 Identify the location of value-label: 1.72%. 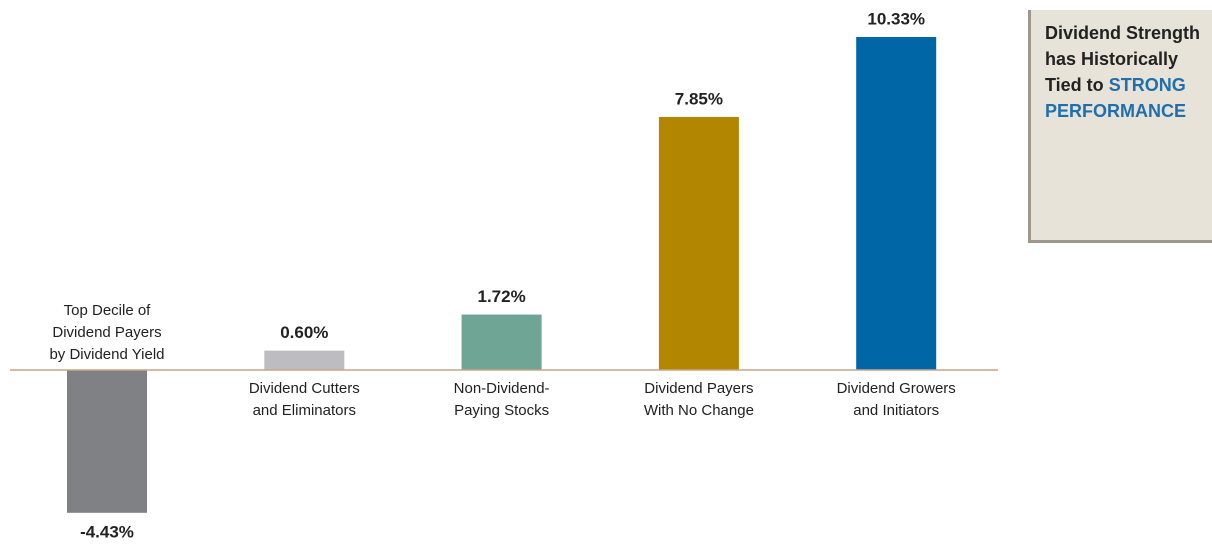
(501, 296).